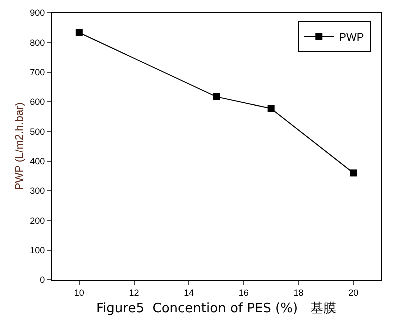  Describe the element at coordinates (38, 131) in the screenshot. I see `y-tick-label: 500` at that location.